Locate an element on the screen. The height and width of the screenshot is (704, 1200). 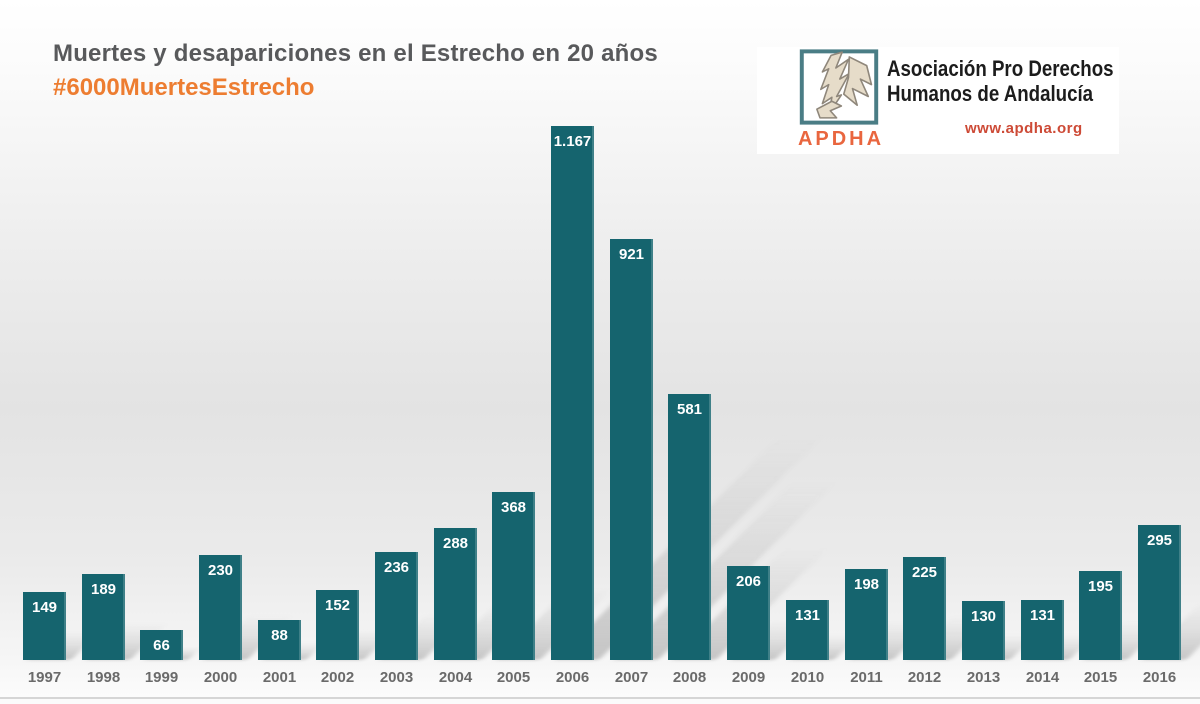
bar-1999: 66 is located at coordinates (161, 645).